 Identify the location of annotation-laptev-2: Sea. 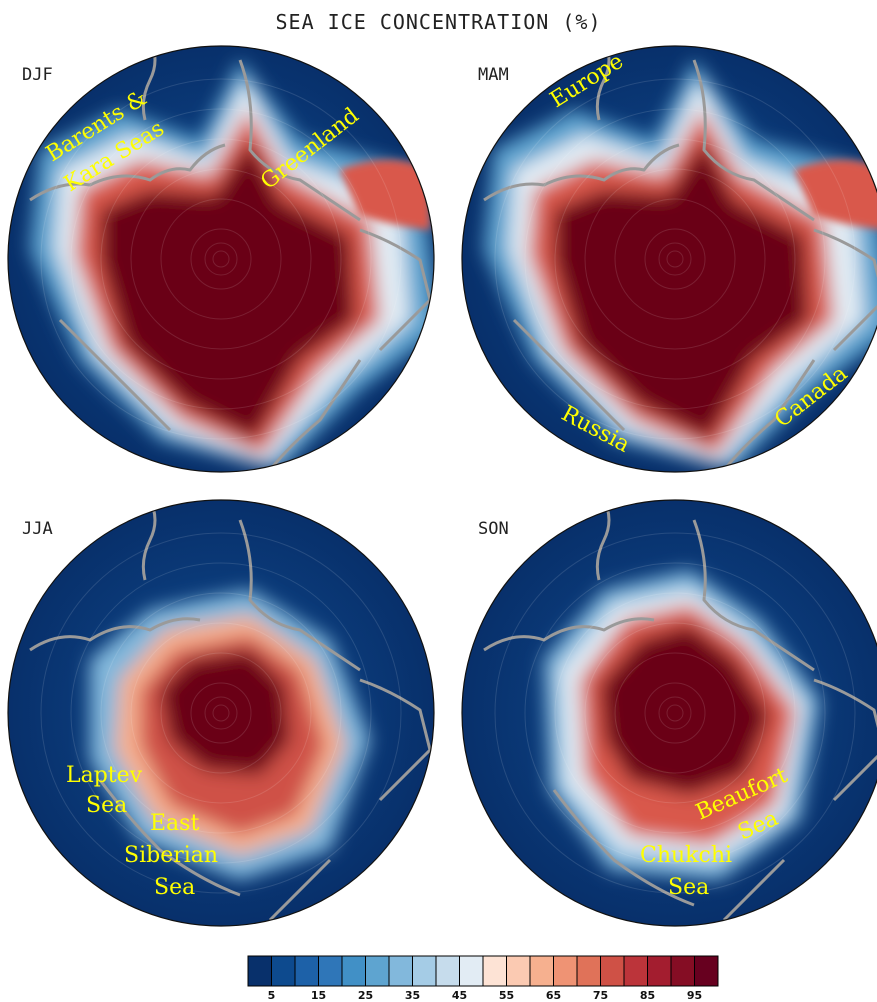
(106, 805).